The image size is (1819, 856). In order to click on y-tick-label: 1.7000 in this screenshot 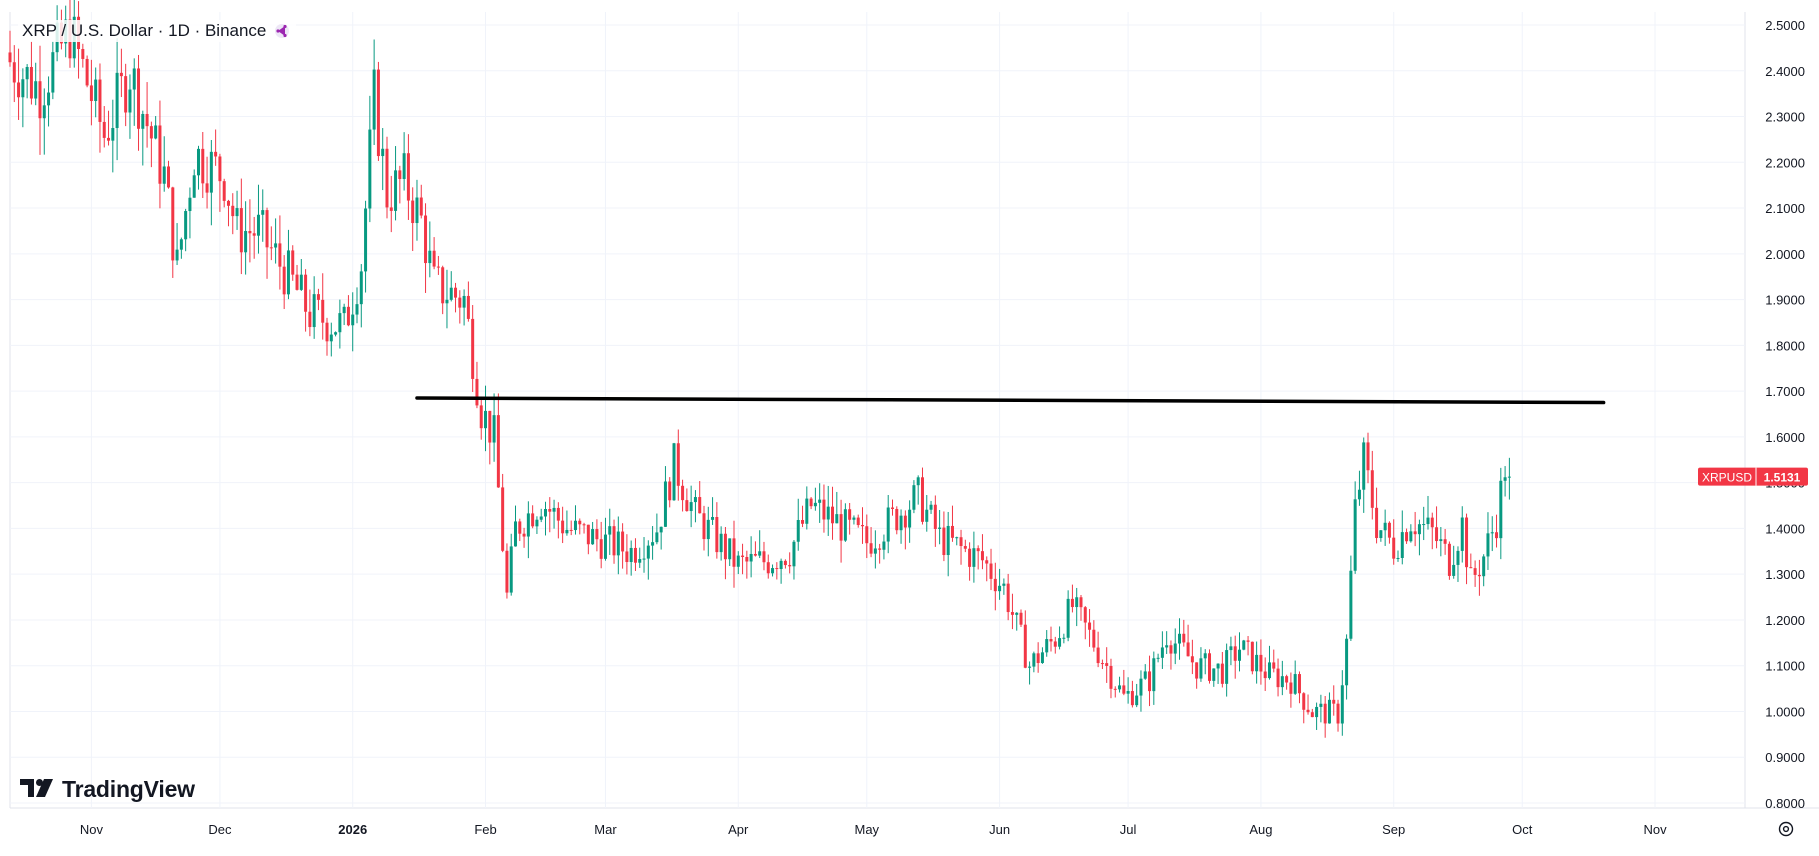, I will do `click(1785, 391)`.